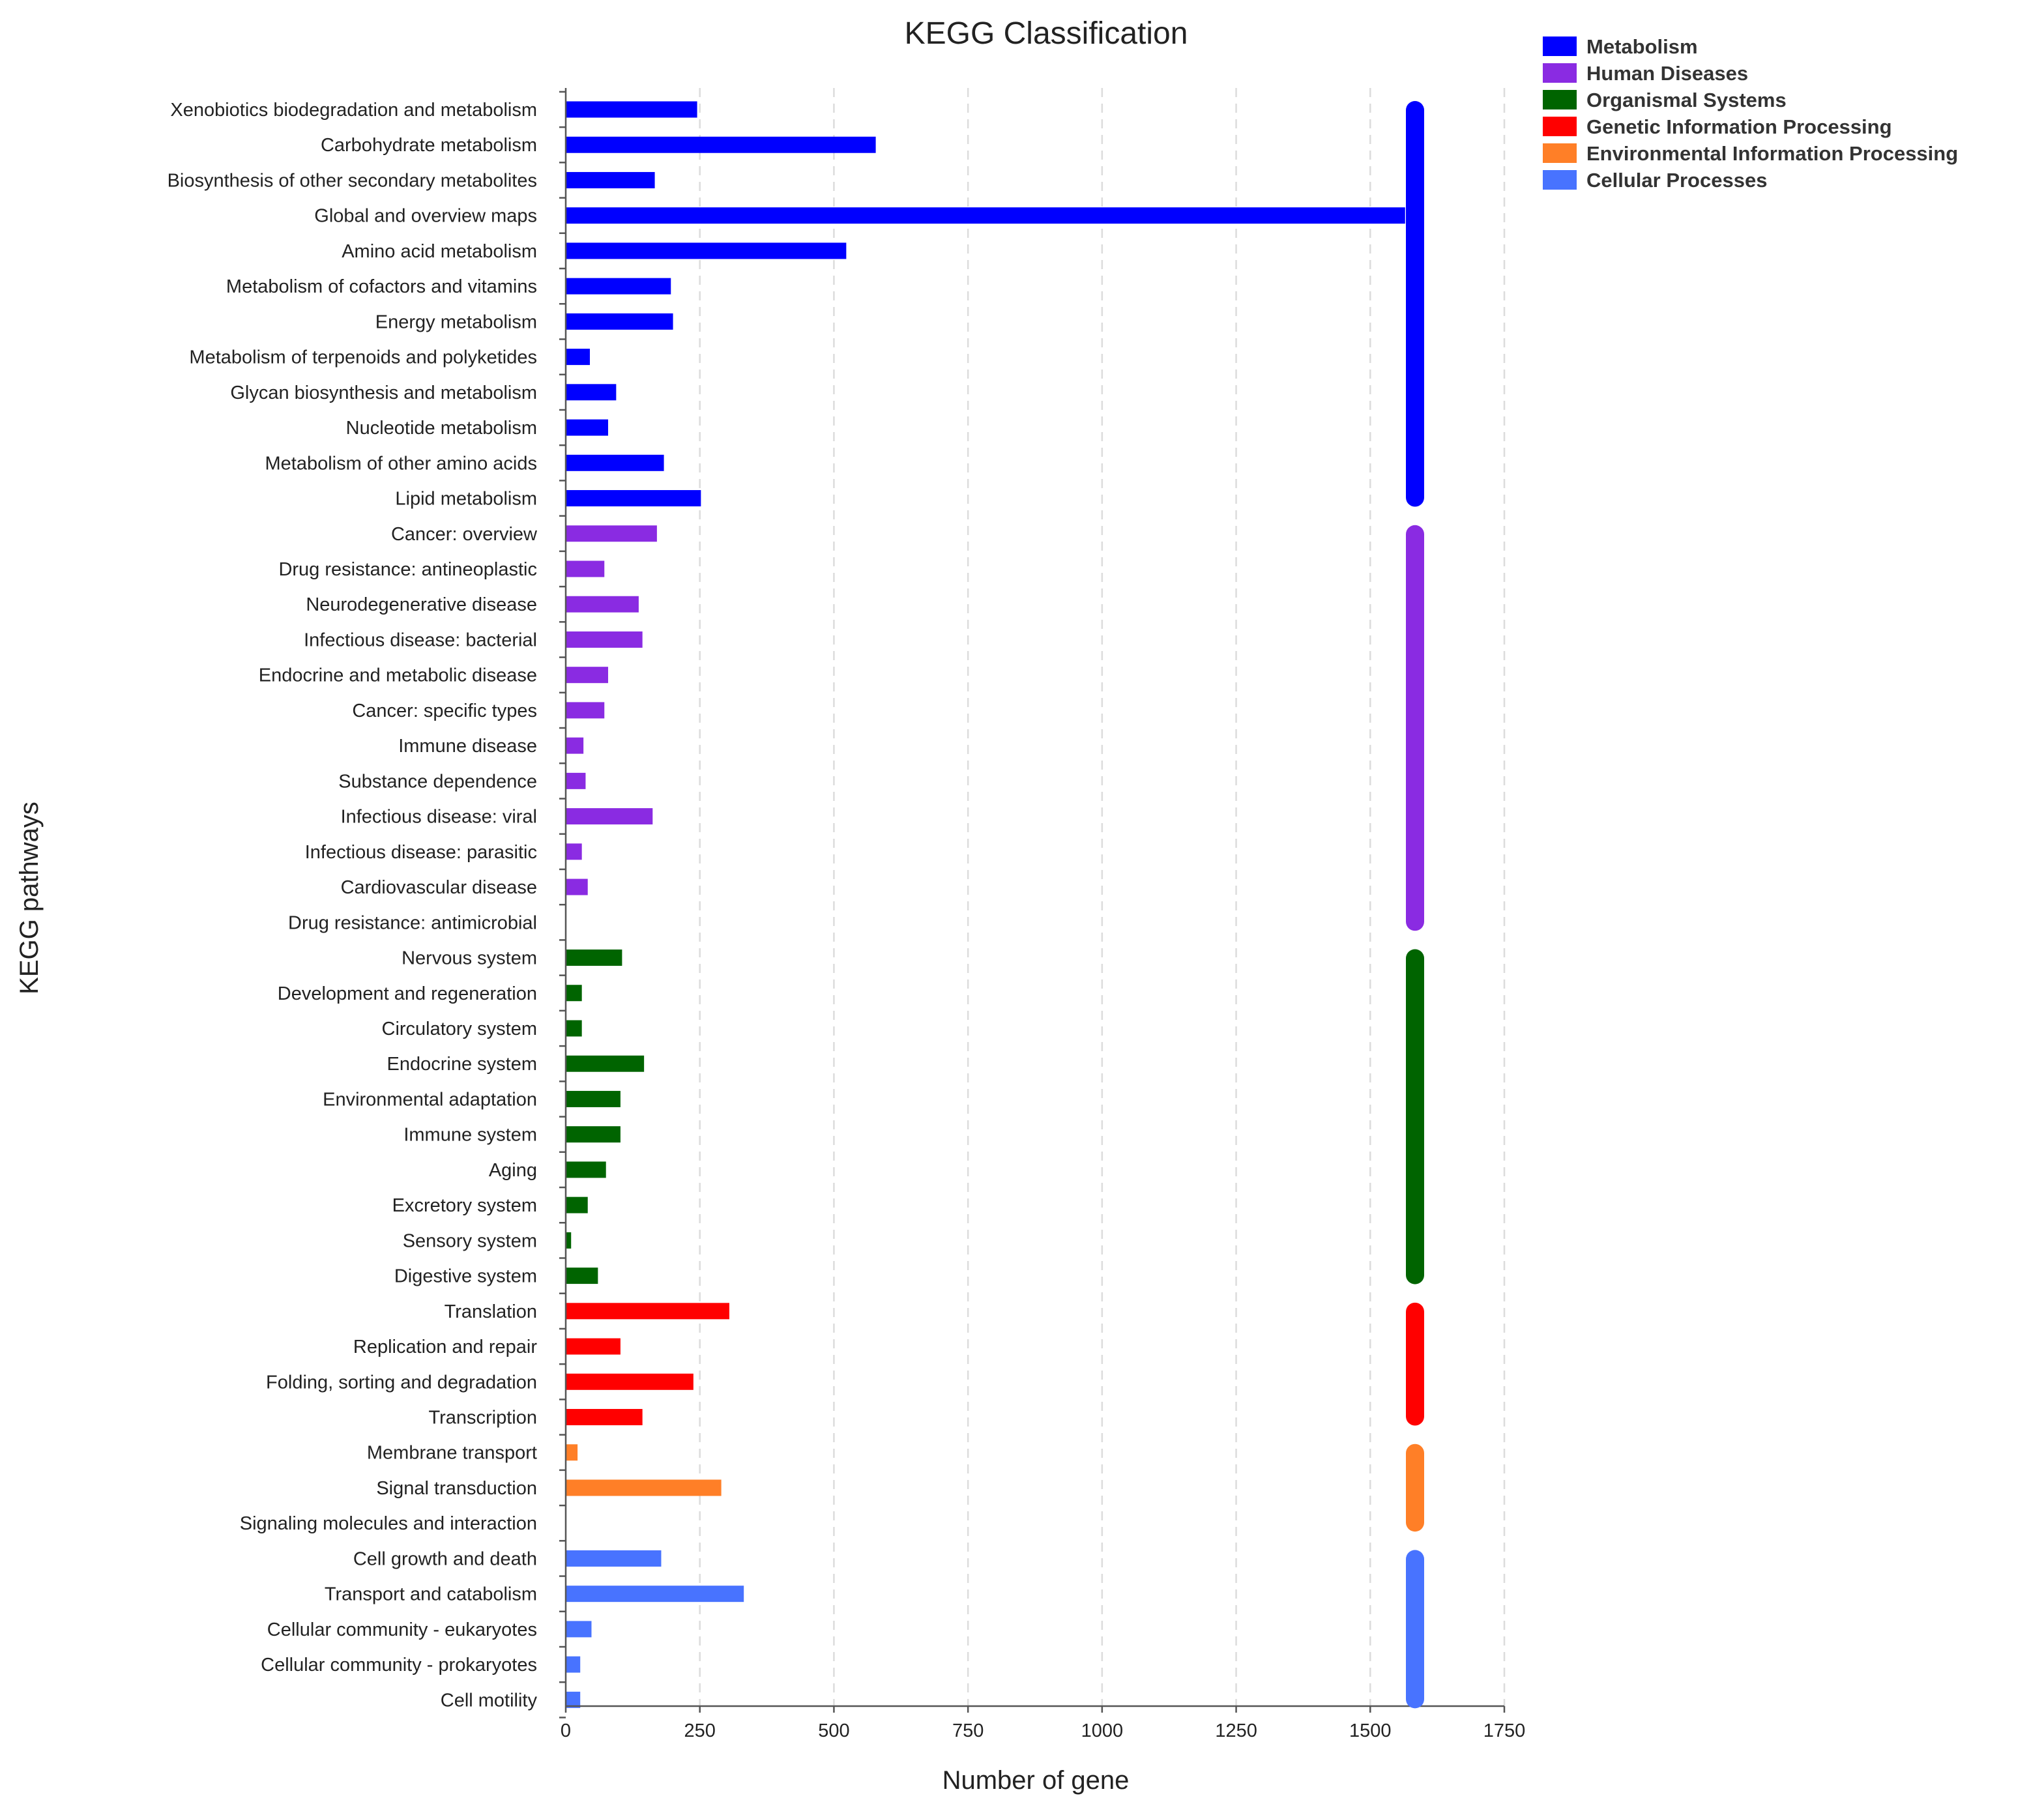  What do you see at coordinates (700, 1730) in the screenshot?
I see `x-tick-label-250: 250` at bounding box center [700, 1730].